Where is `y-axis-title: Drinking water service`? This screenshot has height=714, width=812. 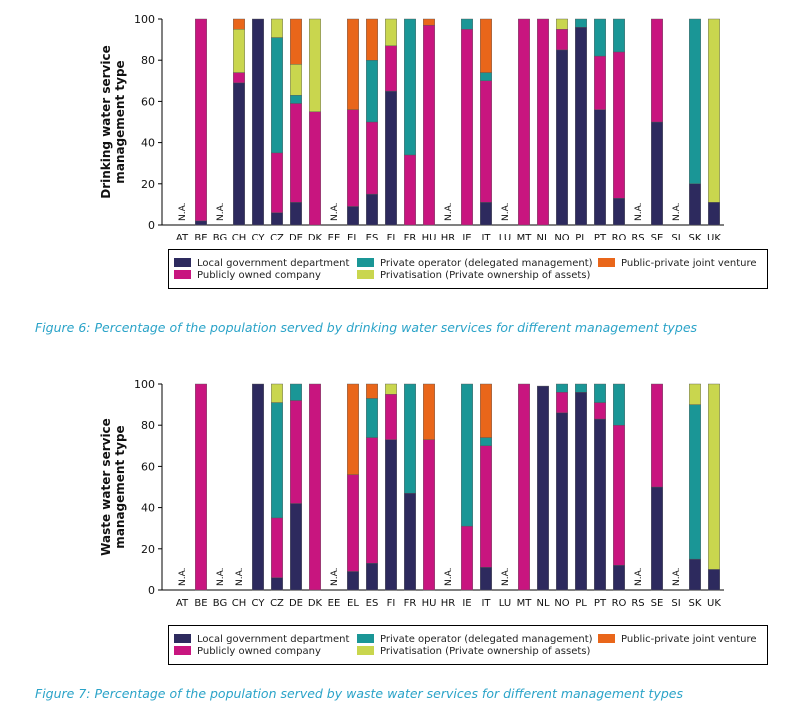
y-axis-title: Drinking water service is located at coordinates (106, 121).